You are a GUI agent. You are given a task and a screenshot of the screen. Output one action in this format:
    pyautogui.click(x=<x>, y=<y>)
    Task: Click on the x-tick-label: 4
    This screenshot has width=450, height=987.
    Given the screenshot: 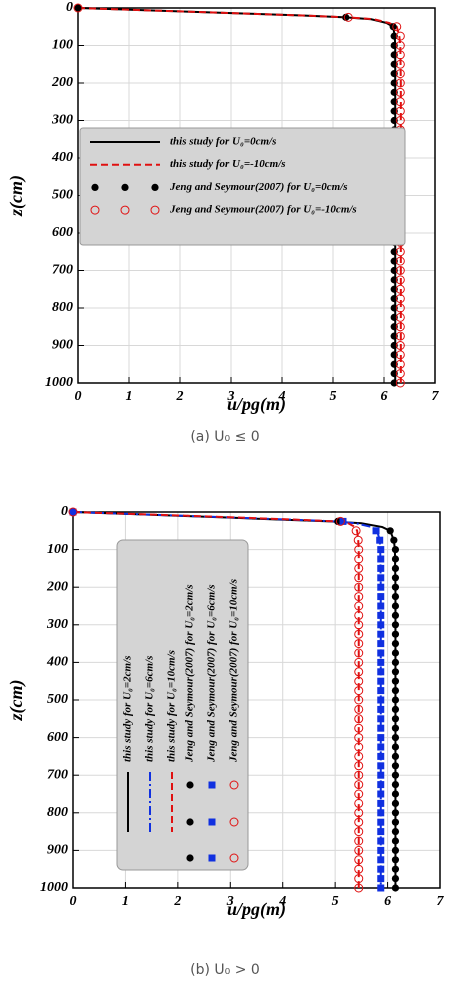 What is the action you would take?
    pyautogui.click(x=282, y=396)
    